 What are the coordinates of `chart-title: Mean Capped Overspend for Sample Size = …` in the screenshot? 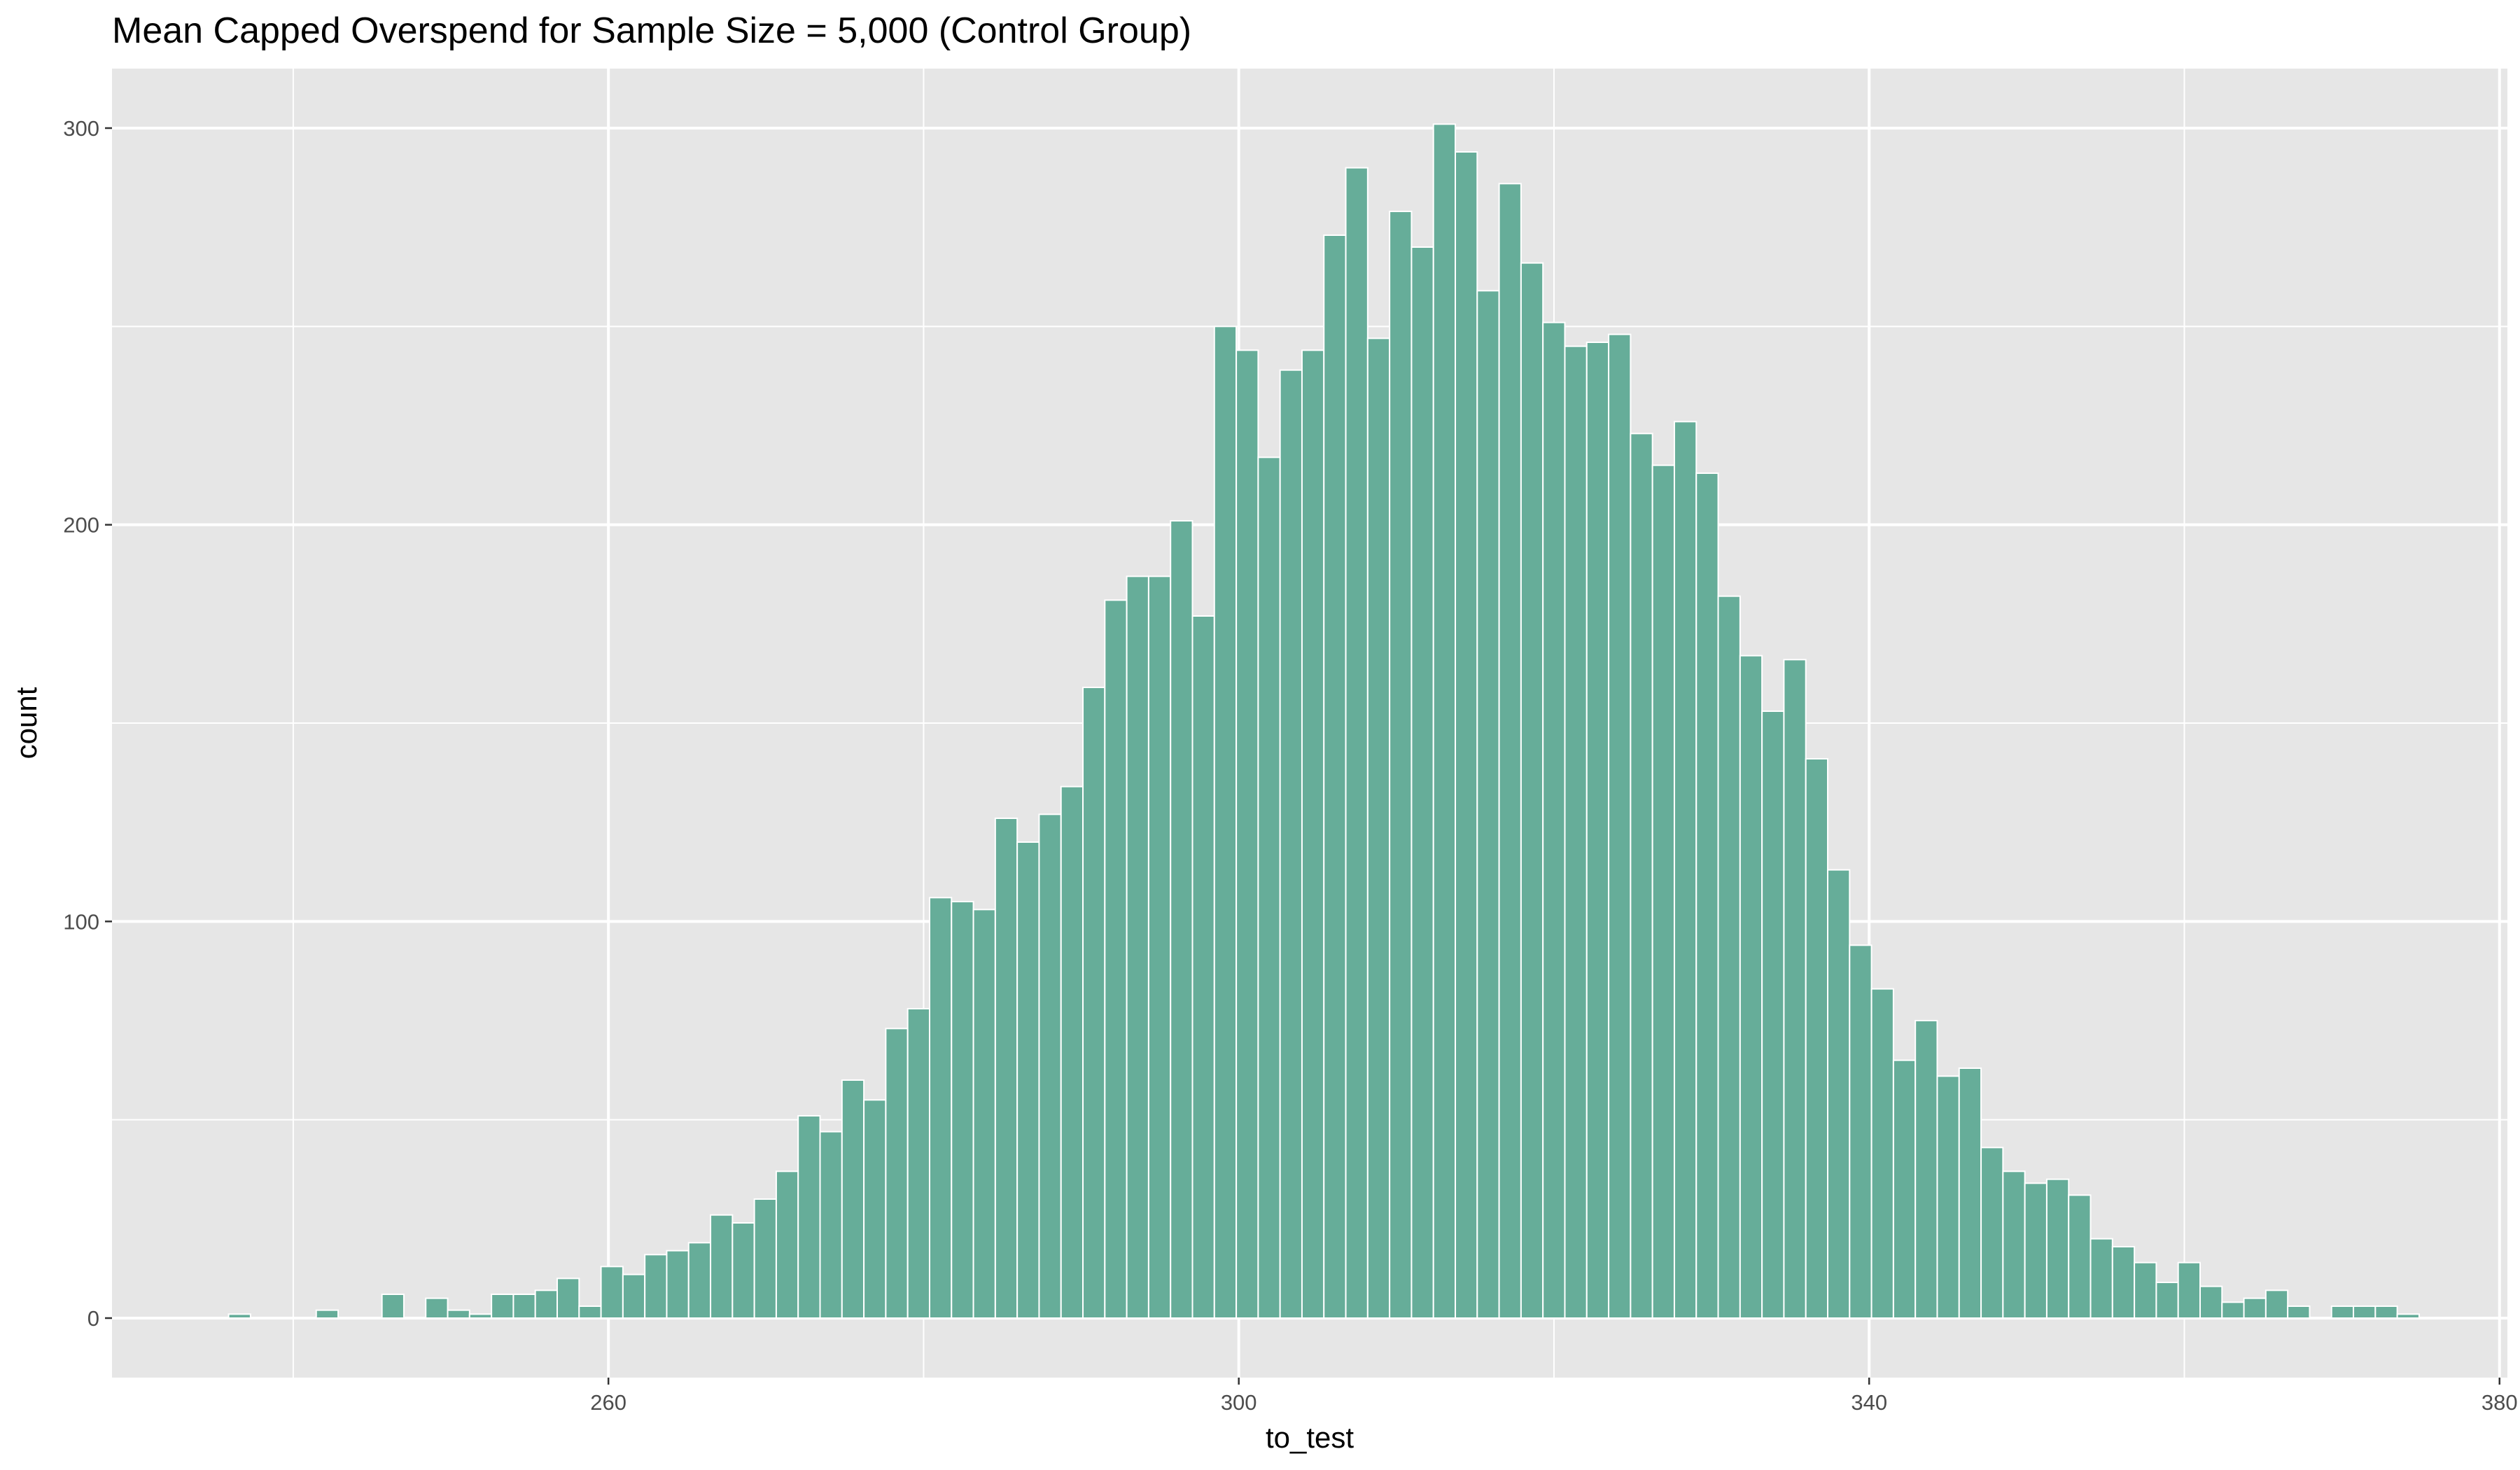 It's located at (652, 30).